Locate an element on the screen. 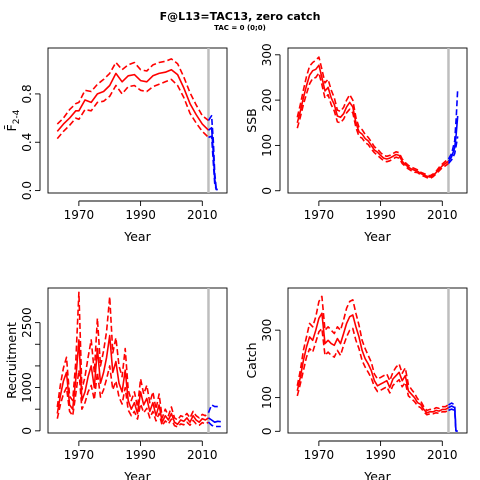  catch-series-group is located at coordinates (377, 364).